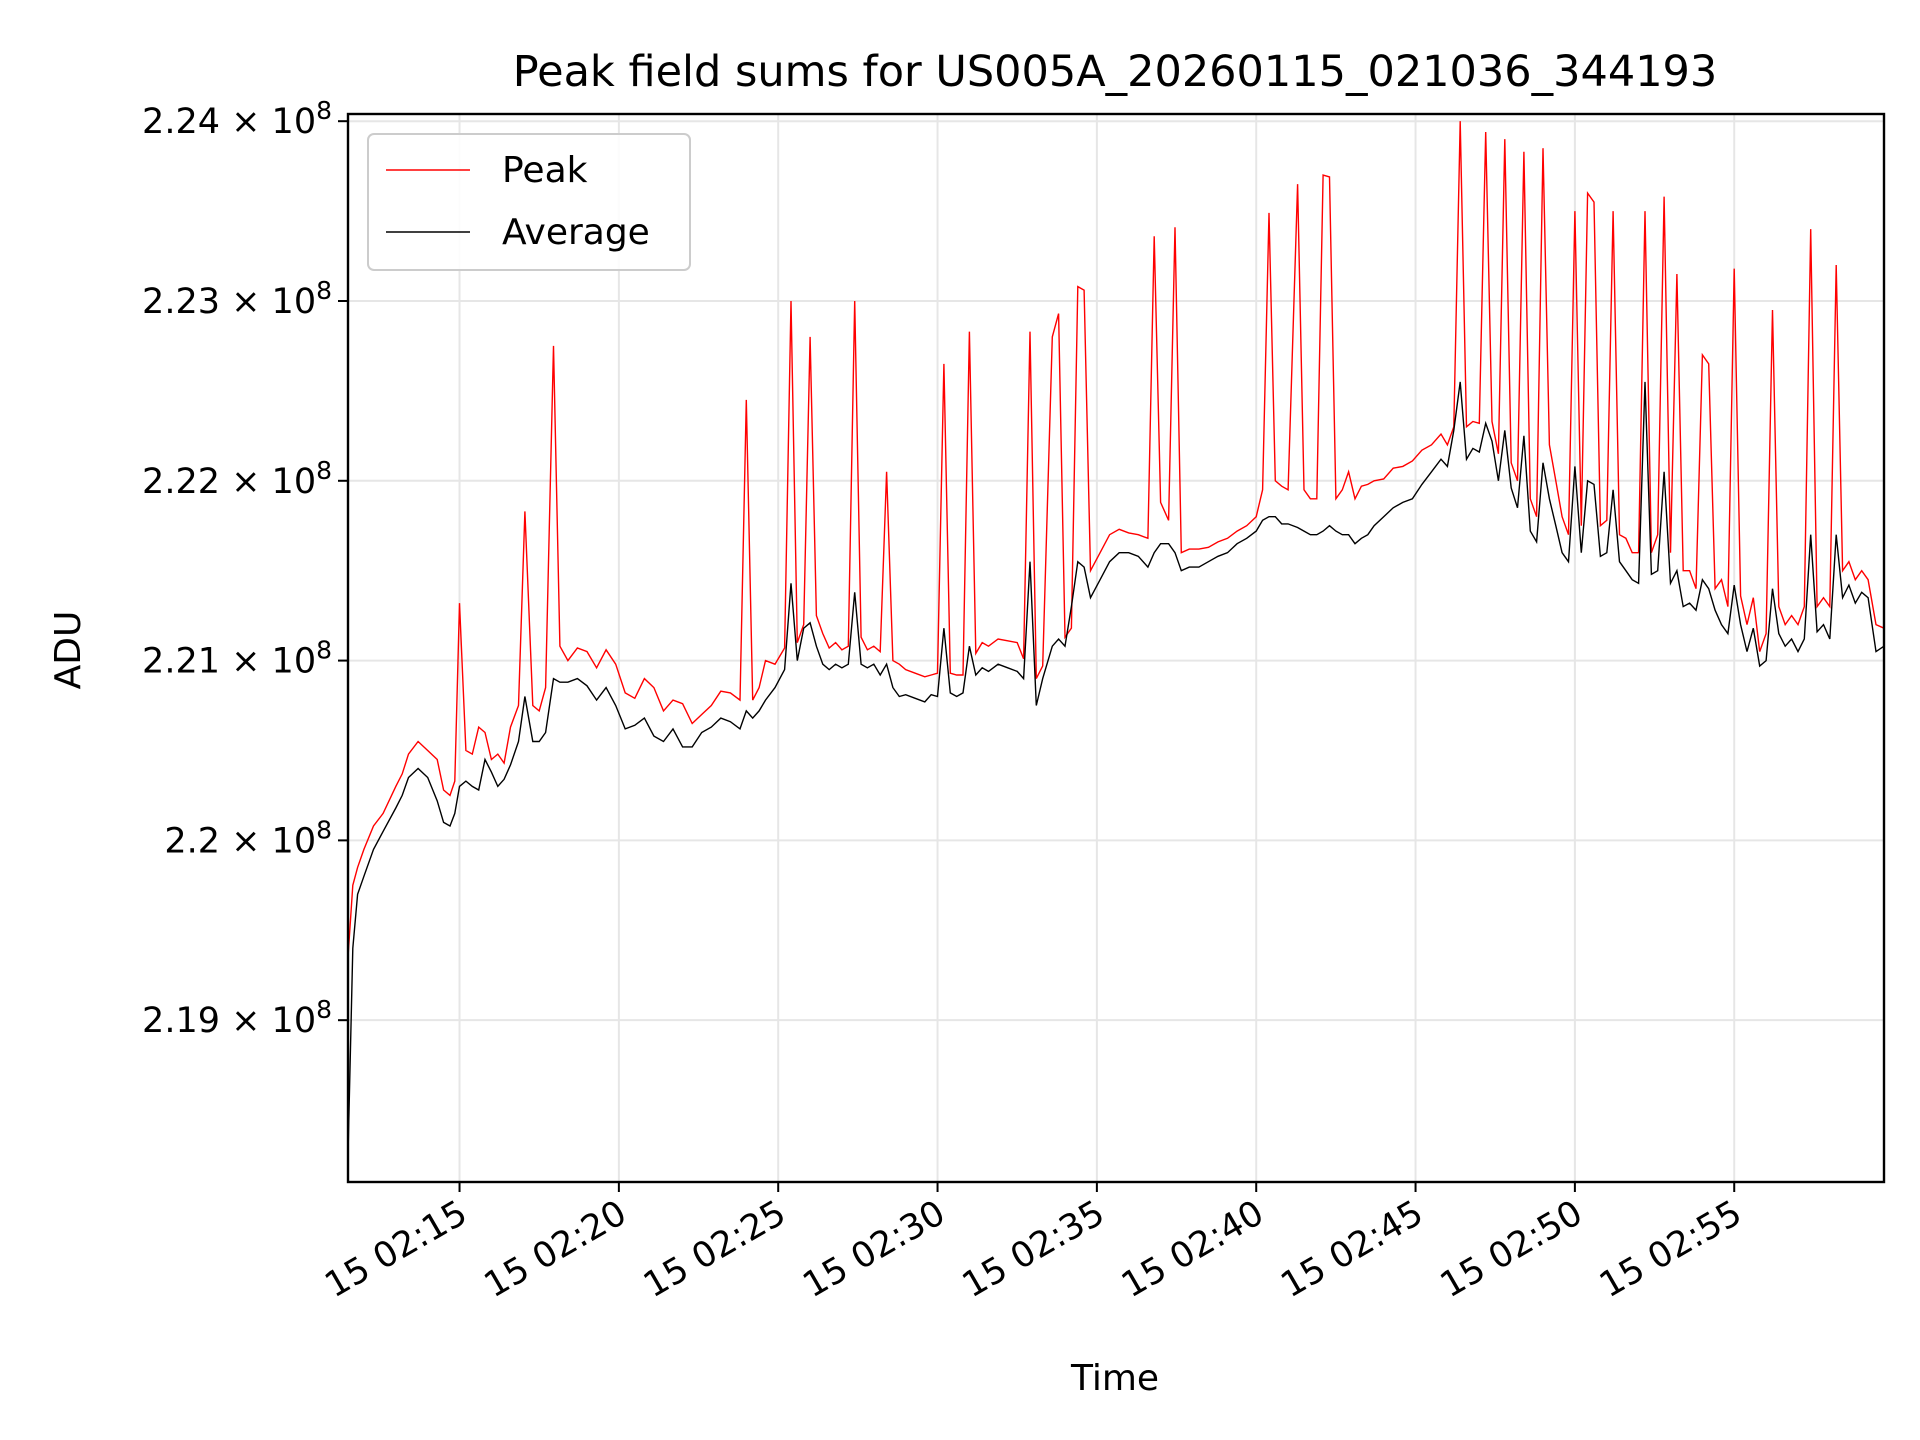 The height and width of the screenshot is (1440, 1920). I want to click on legend-peak-label: Peak, so click(545, 170).